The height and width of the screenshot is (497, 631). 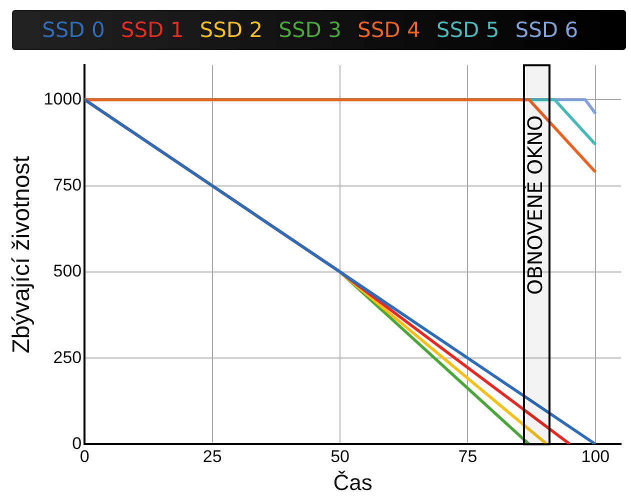 What do you see at coordinates (352, 482) in the screenshot?
I see `x-axis-title: Čas` at bounding box center [352, 482].